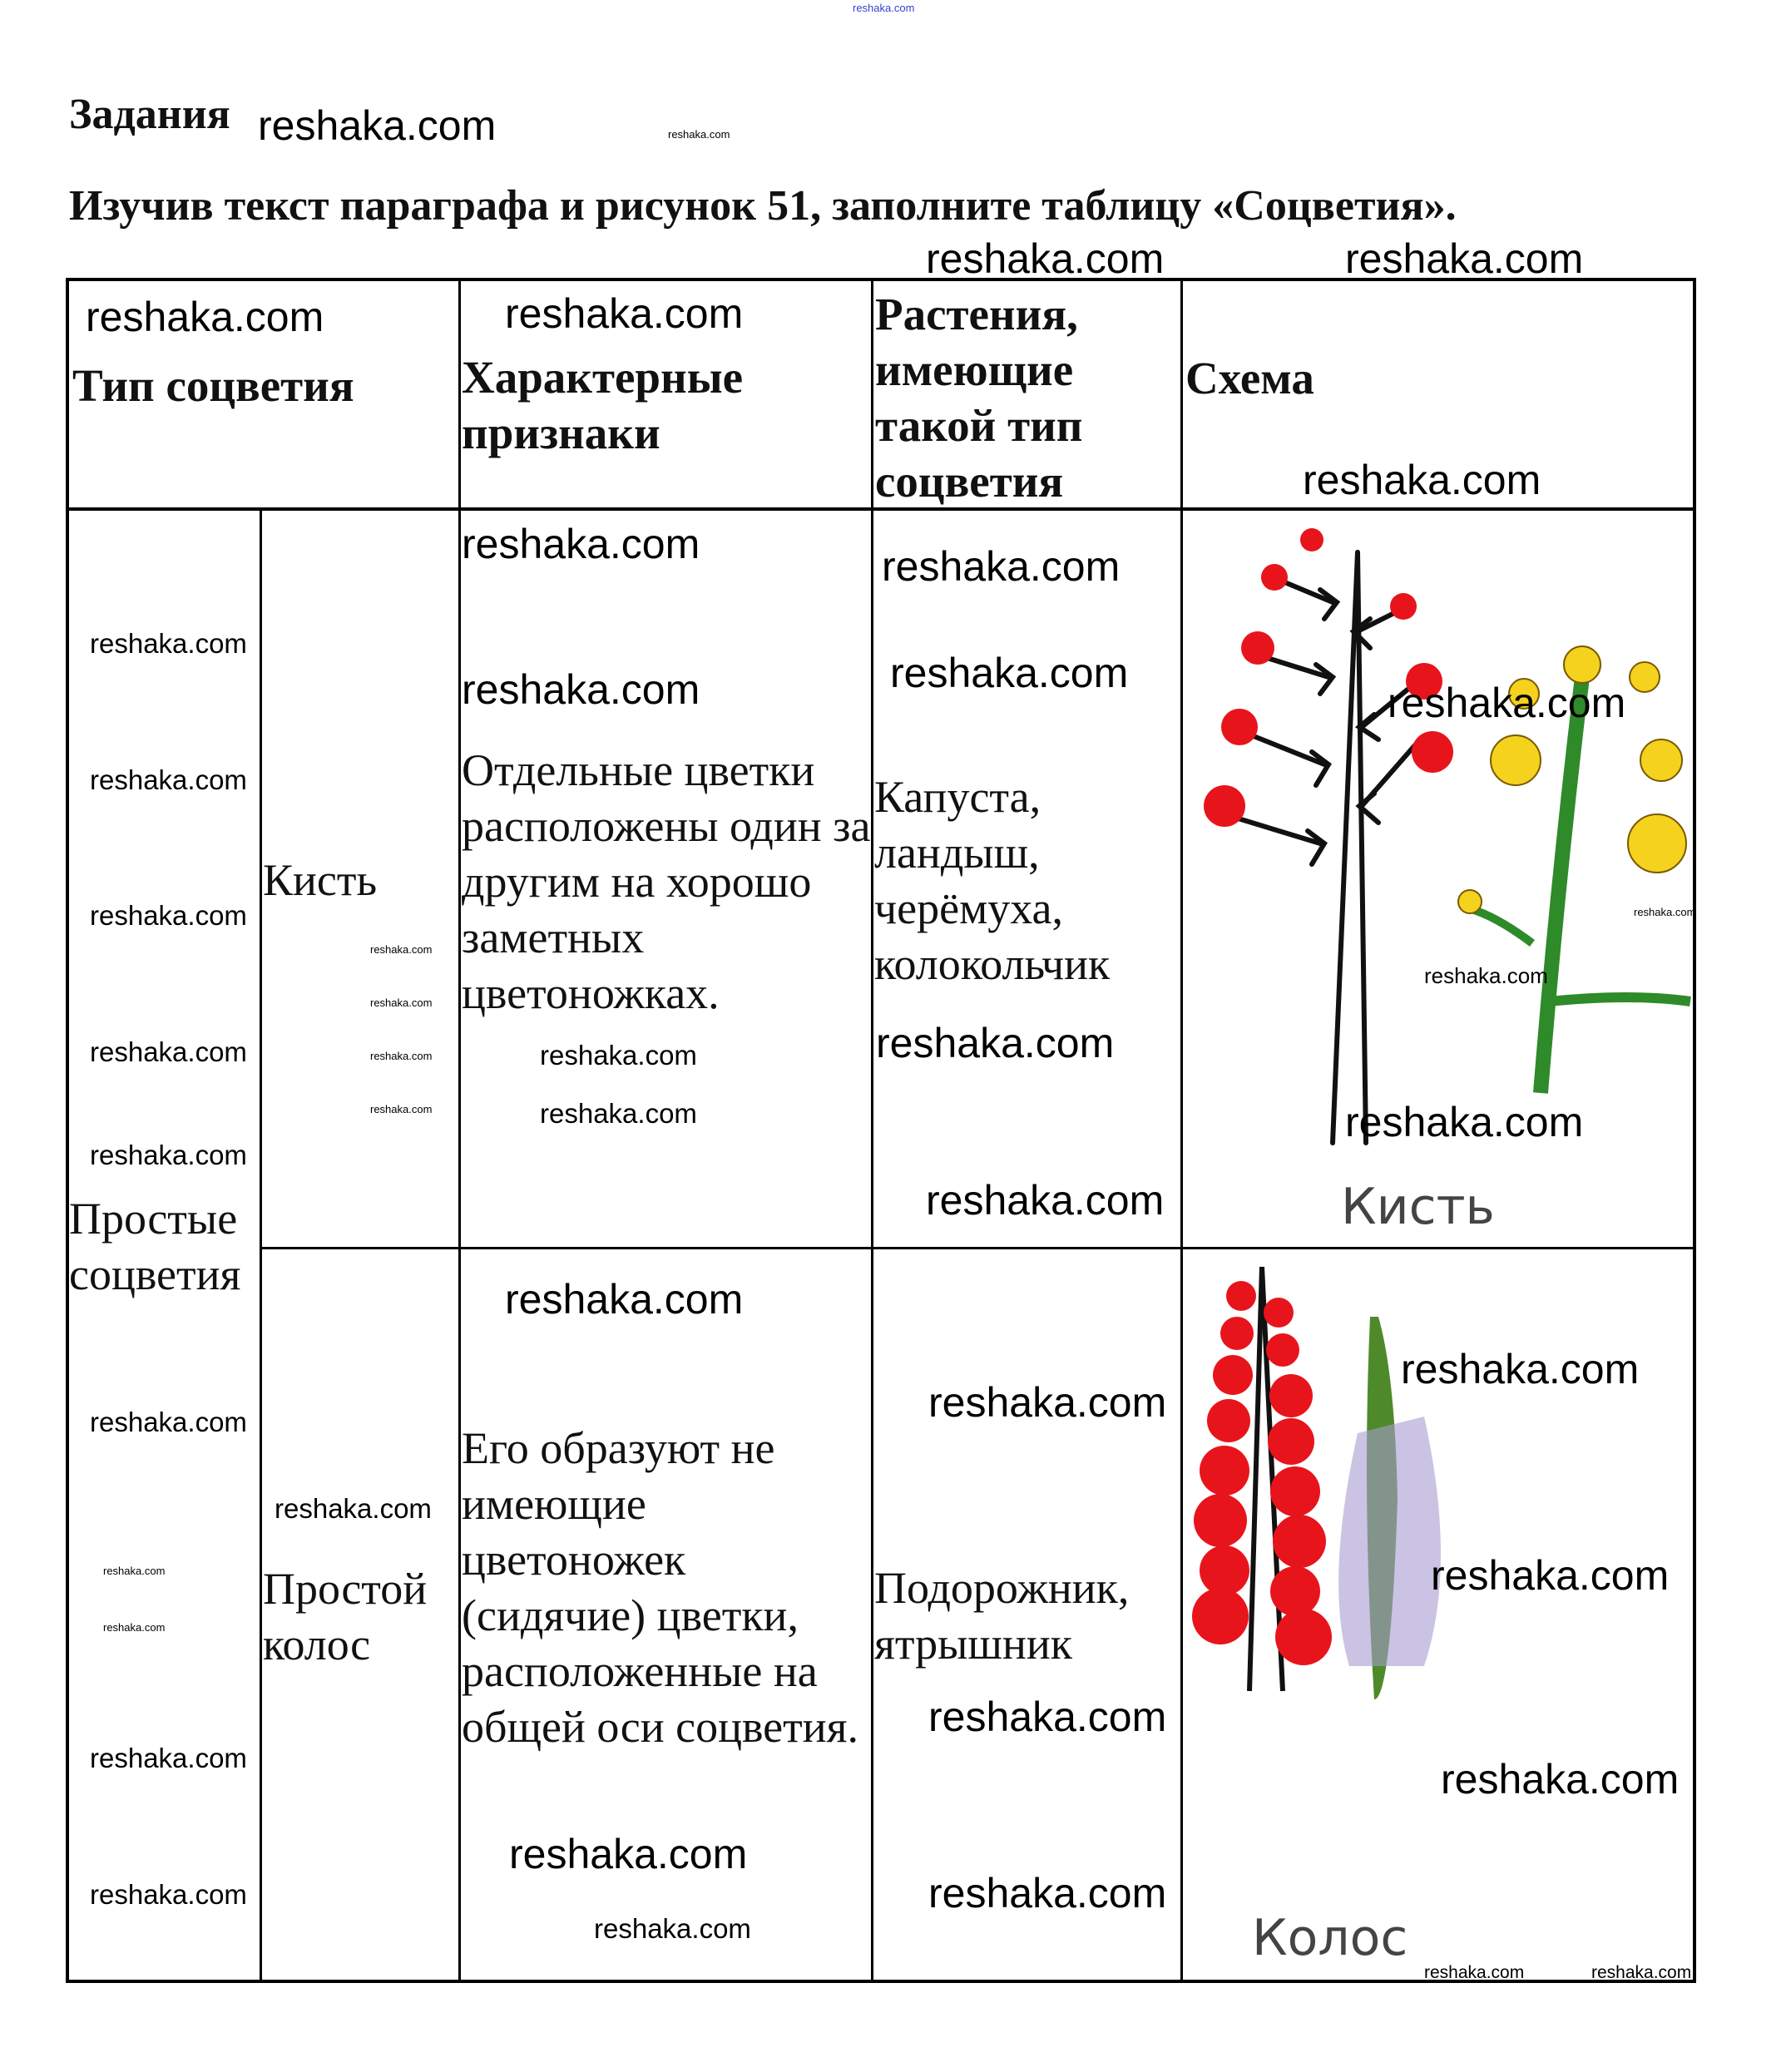  I want to click on row-plants: Капуста, ландыш, черёмуха, колокольчик, so click(992, 880).